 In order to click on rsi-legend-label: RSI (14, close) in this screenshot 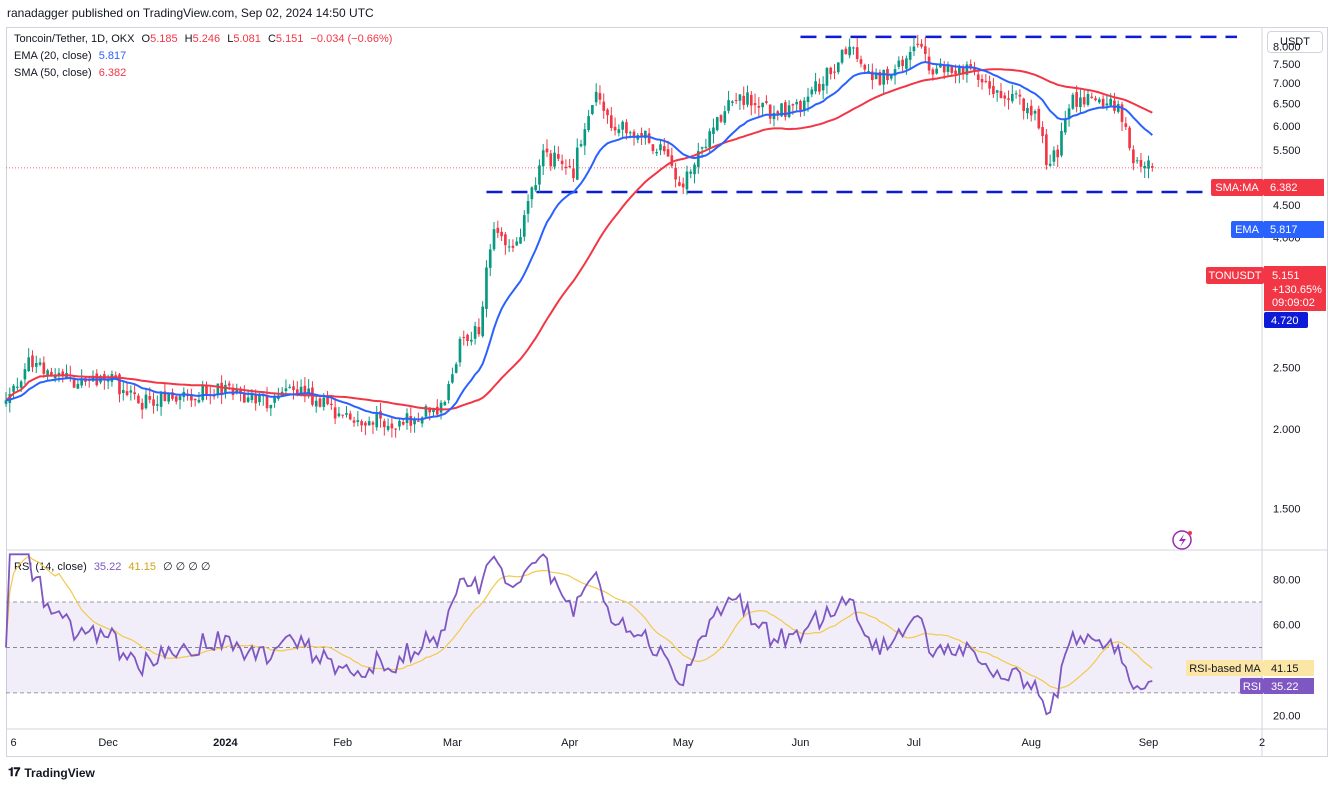, I will do `click(50, 567)`.